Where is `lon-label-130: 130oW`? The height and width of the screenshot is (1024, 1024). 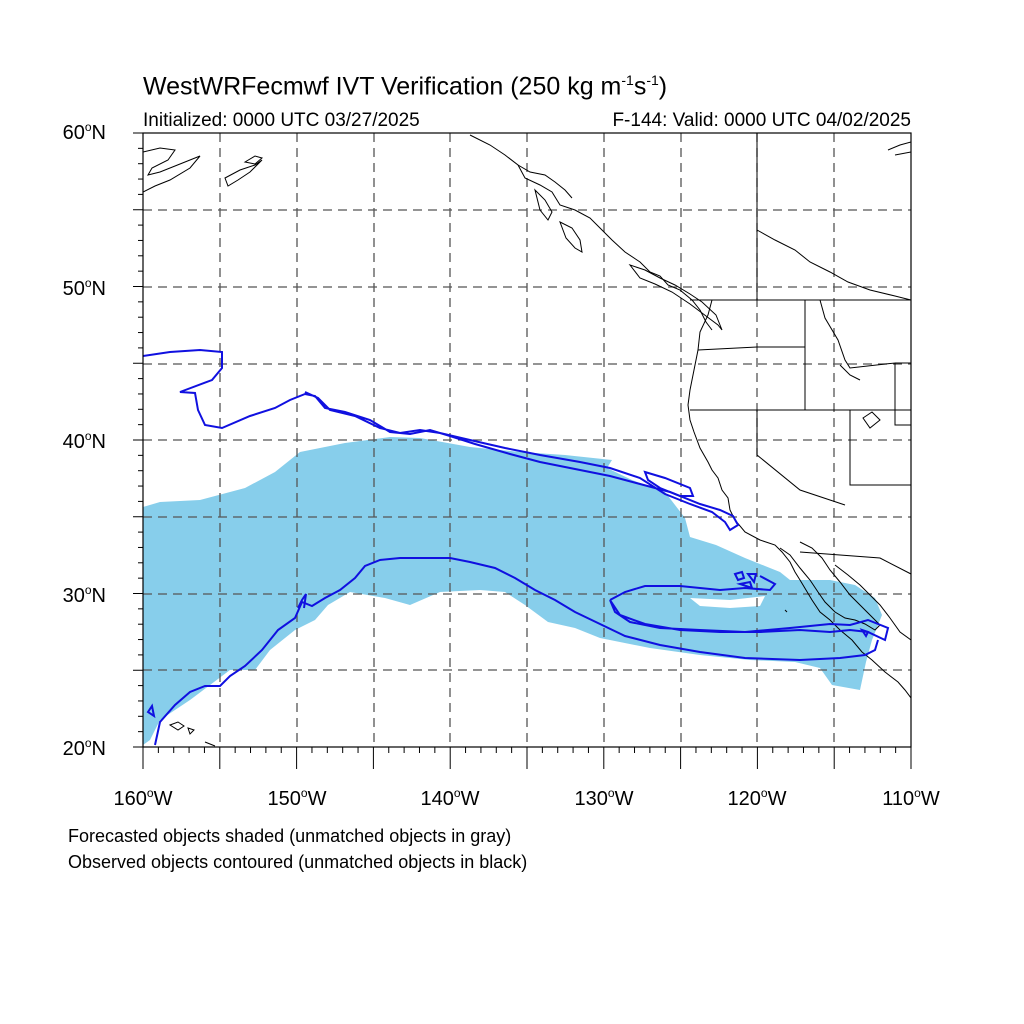
lon-label-130: 130oW is located at coordinates (604, 798).